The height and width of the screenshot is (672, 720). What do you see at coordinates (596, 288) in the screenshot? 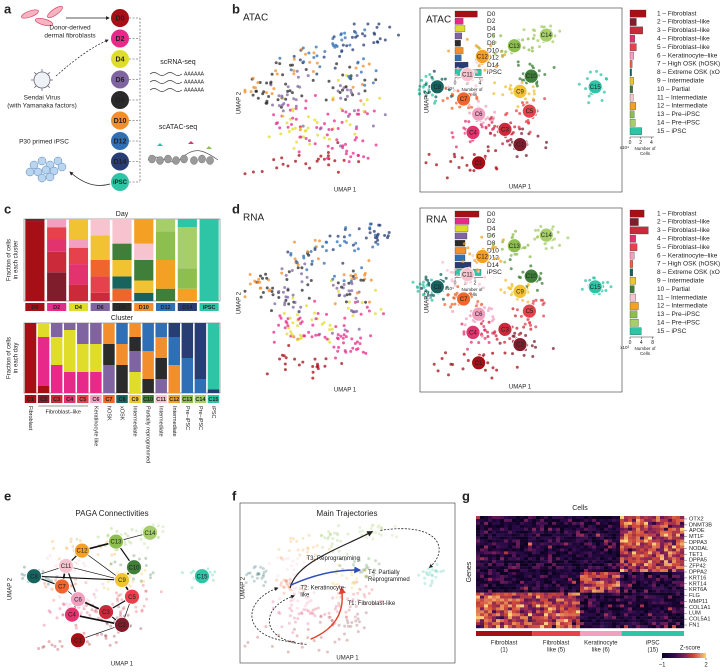
I see `cluster-label: C15` at bounding box center [596, 288].